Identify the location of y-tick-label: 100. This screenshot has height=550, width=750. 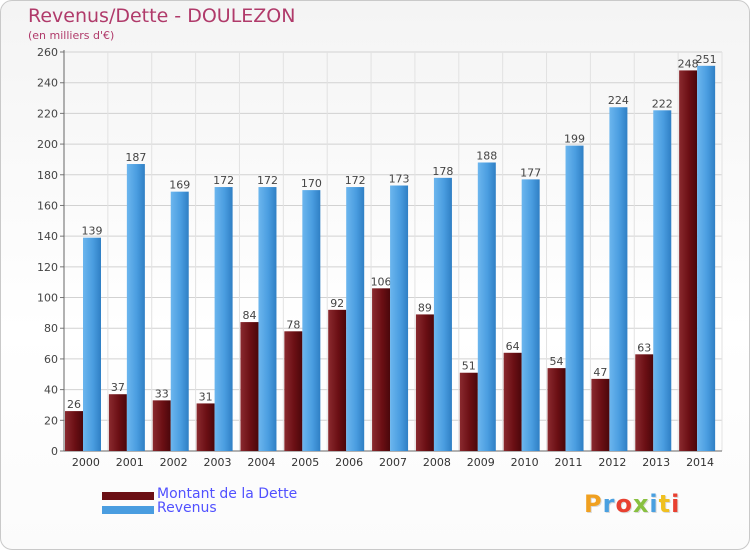
(47, 298).